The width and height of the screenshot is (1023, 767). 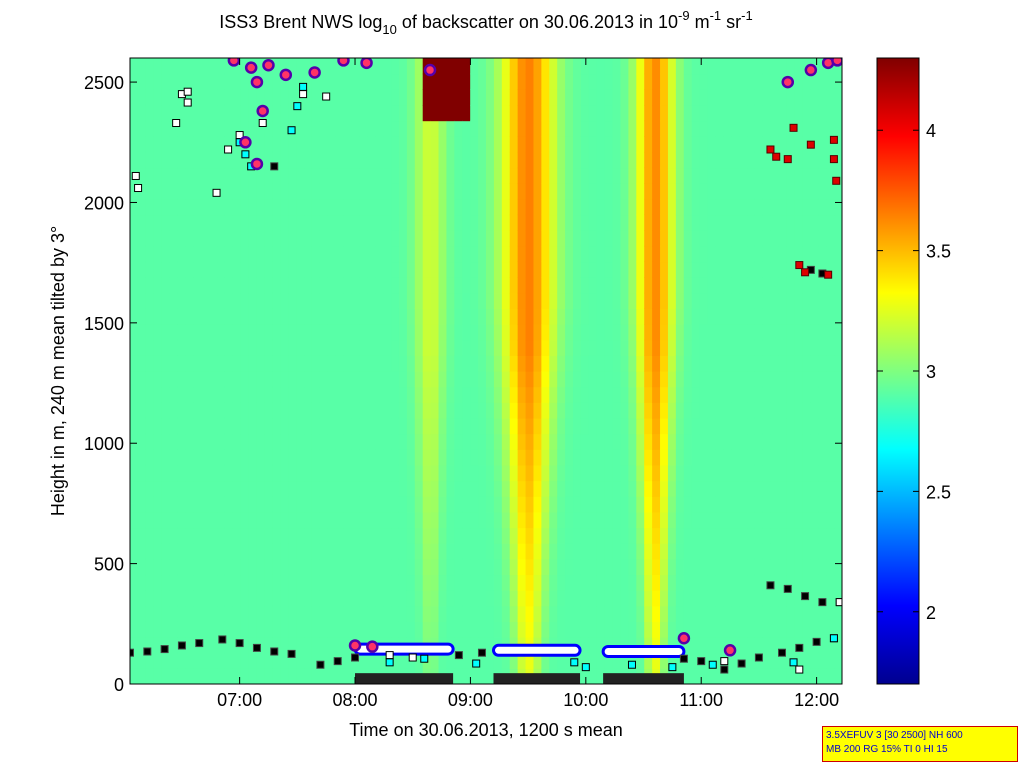 I want to click on title-unit1: m, so click(x=700, y=22).